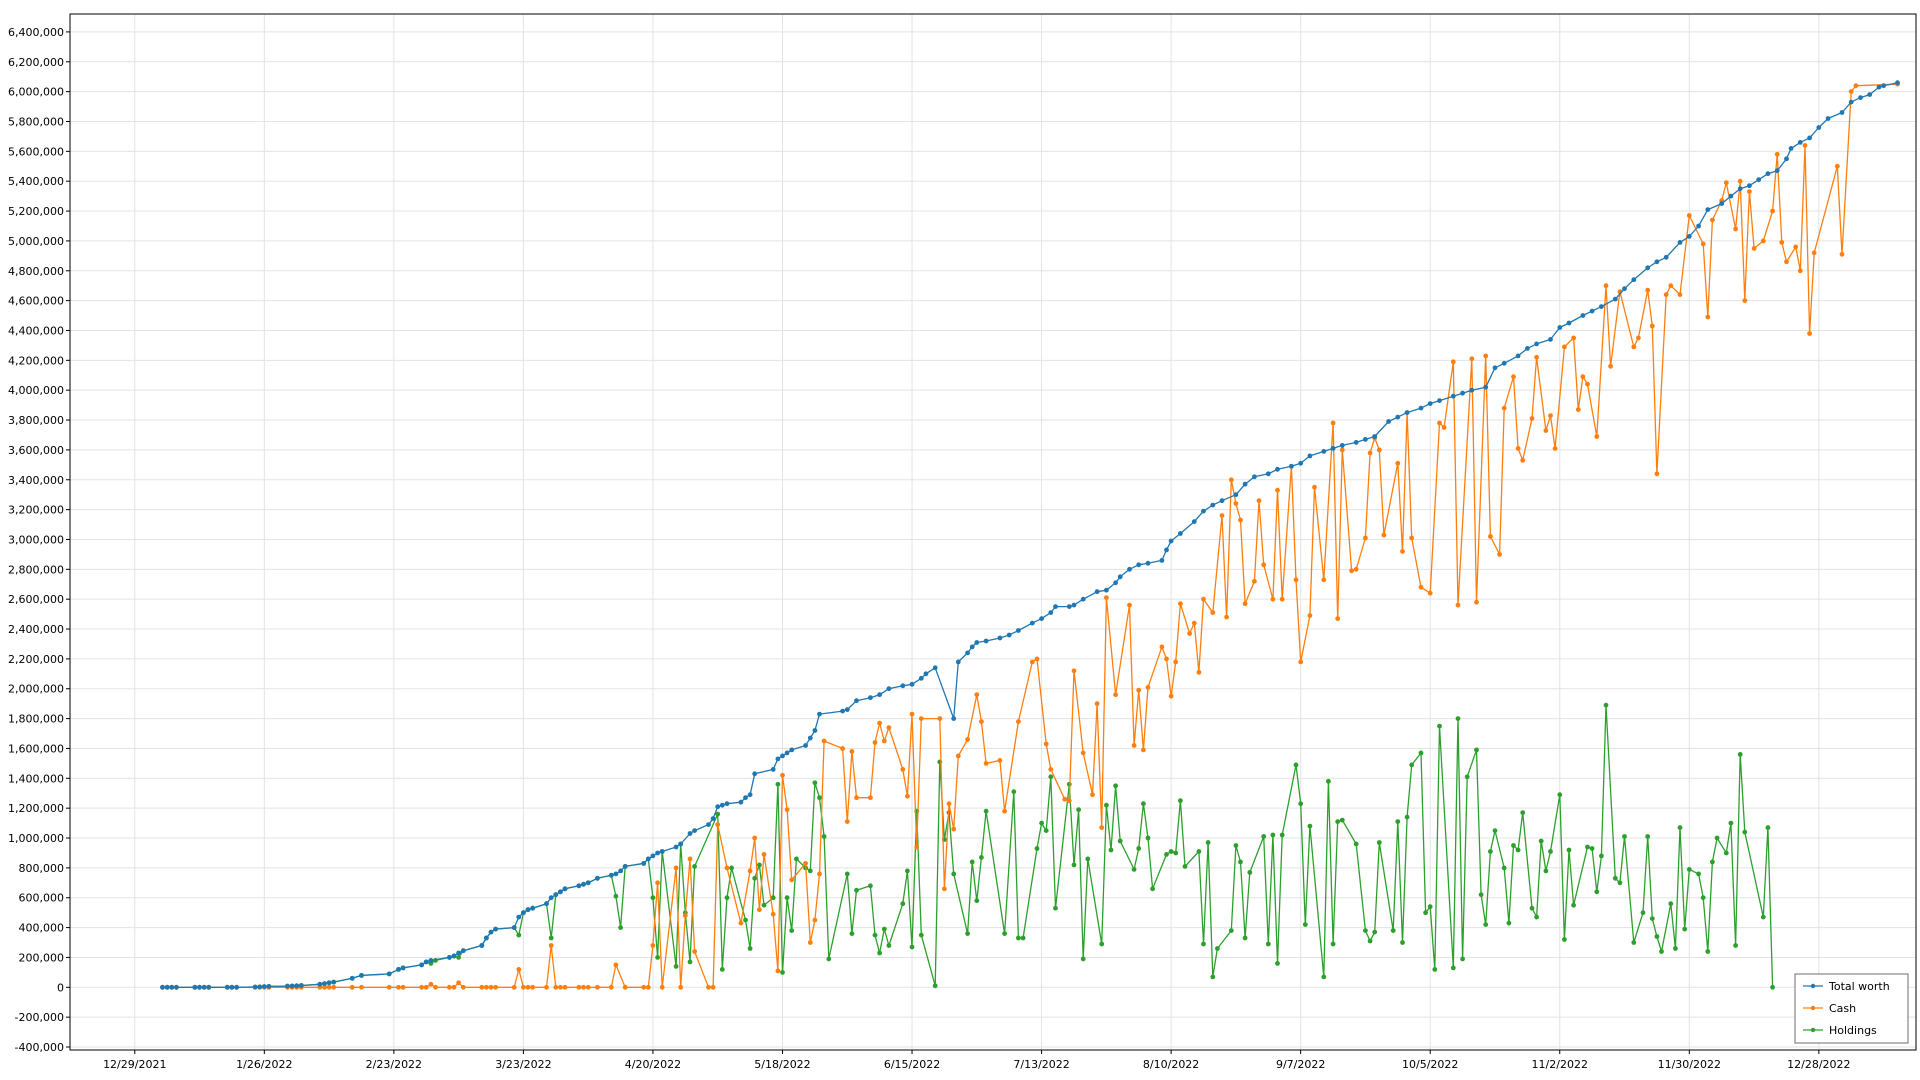  I want to click on y-tick-label: 6,000,000, so click(36, 92).